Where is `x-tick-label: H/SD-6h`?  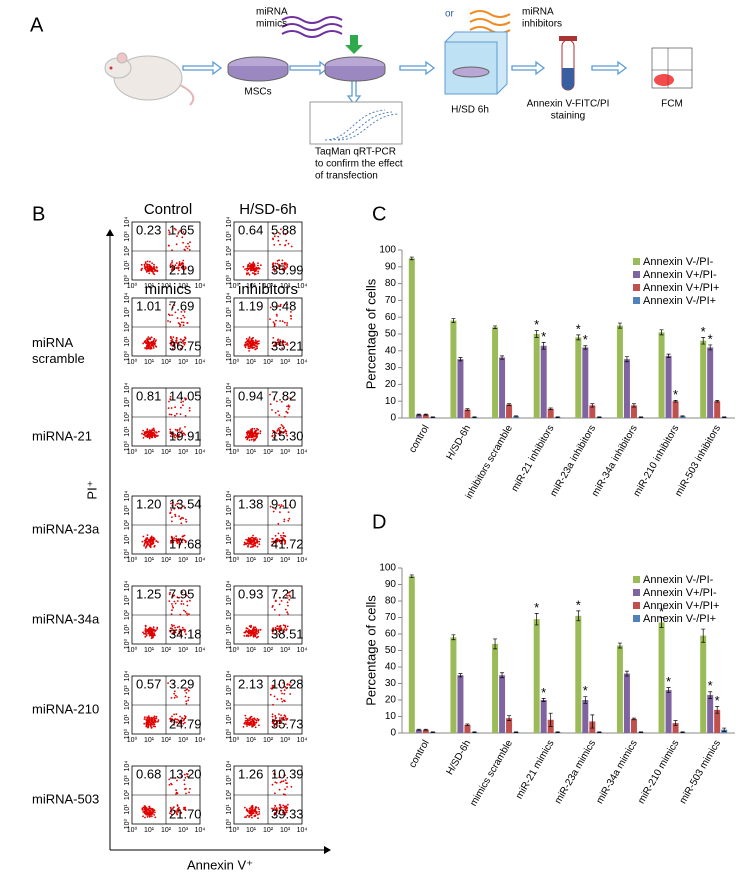 x-tick-label: H/SD-6h is located at coordinates (459, 442).